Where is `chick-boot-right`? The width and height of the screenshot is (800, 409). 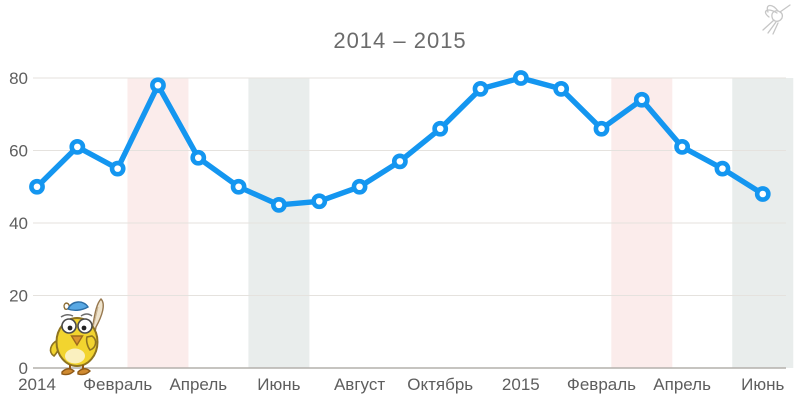 chick-boot-right is located at coordinates (84, 372).